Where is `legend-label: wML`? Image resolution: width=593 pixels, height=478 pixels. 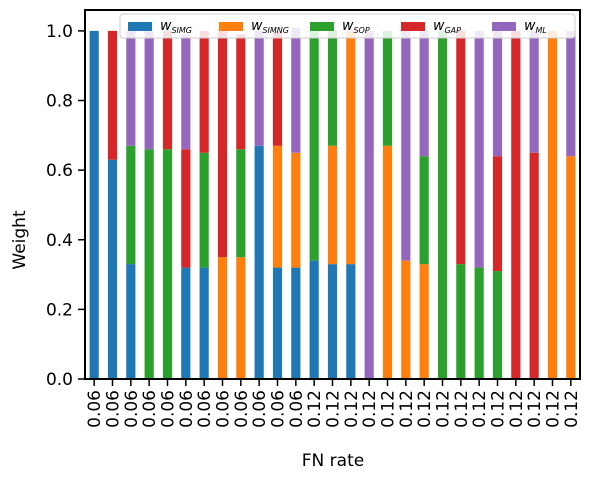 legend-label: wML is located at coordinates (535, 26).